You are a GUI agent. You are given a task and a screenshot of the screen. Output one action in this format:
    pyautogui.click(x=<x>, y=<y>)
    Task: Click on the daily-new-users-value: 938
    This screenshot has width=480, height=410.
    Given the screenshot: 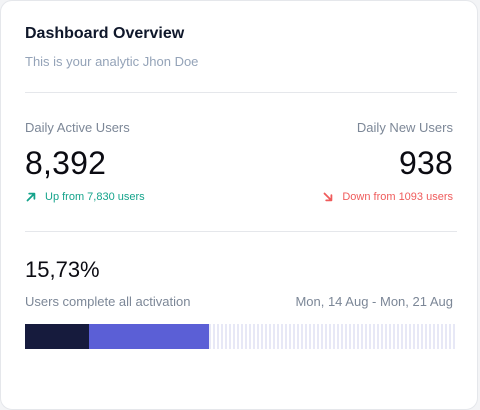 What is the action you would take?
    pyautogui.click(x=426, y=163)
    